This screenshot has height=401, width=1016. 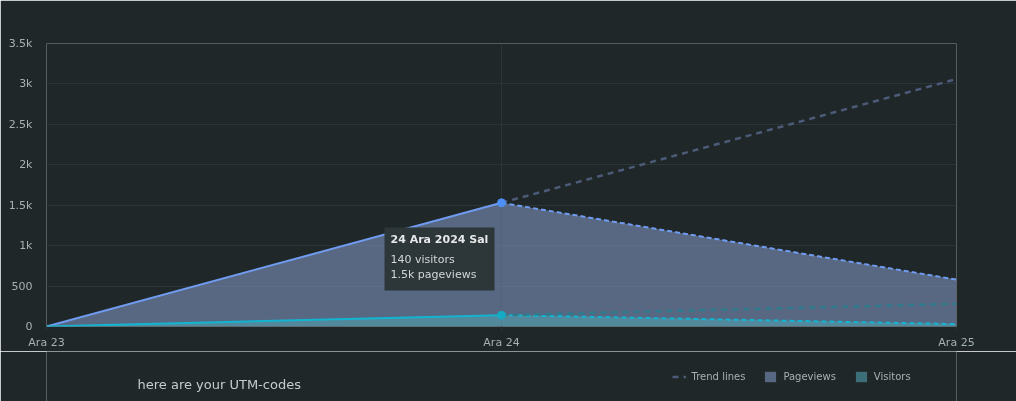 What do you see at coordinates (439, 239) in the screenshot?
I see `annotation: 24 Ara 2024 Sal` at bounding box center [439, 239].